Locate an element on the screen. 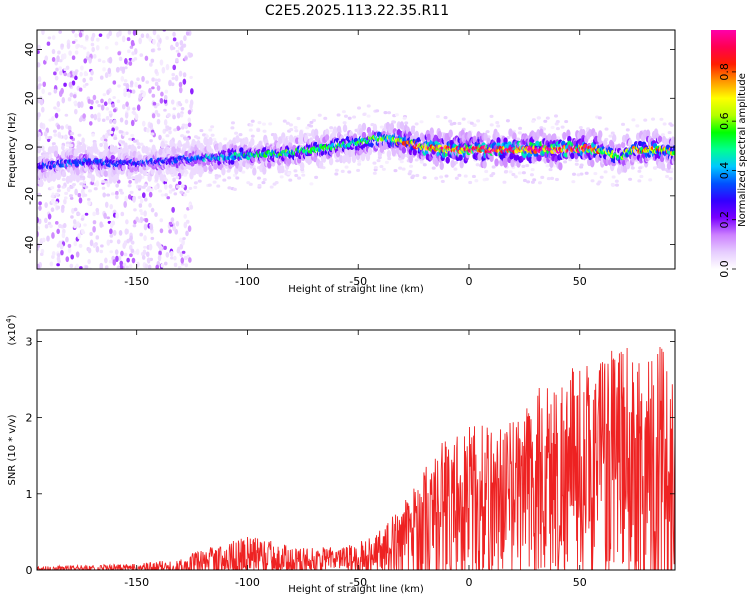 Image resolution: width=750 pixels, height=600 pixels. x-tick-label: 0 is located at coordinates (468, 582).